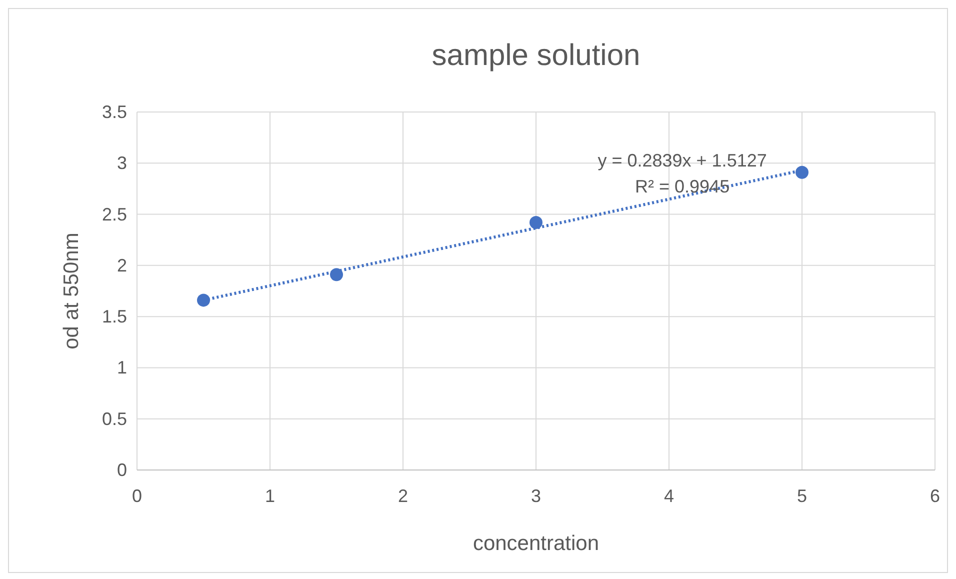  I want to click on y-tick-label: 2.5, so click(114, 214).